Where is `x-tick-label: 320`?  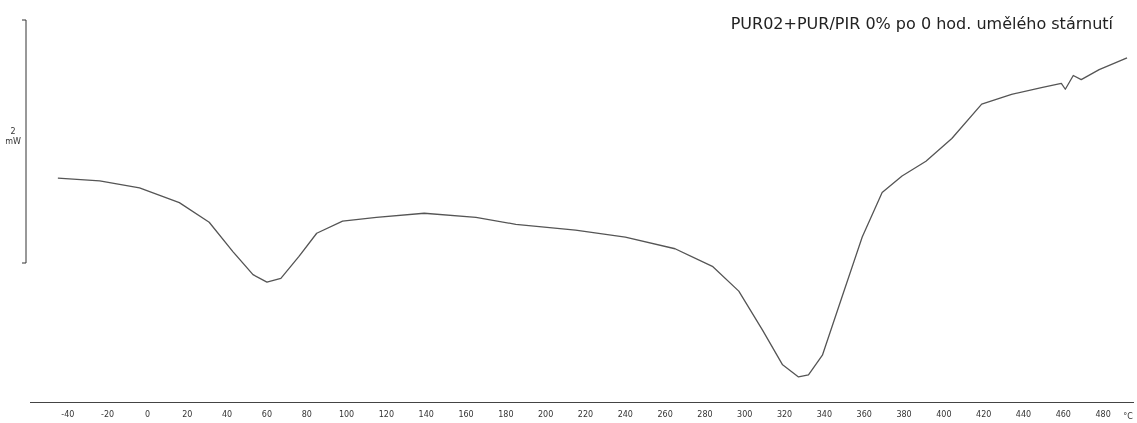
x-tick-label: 320 is located at coordinates (784, 415).